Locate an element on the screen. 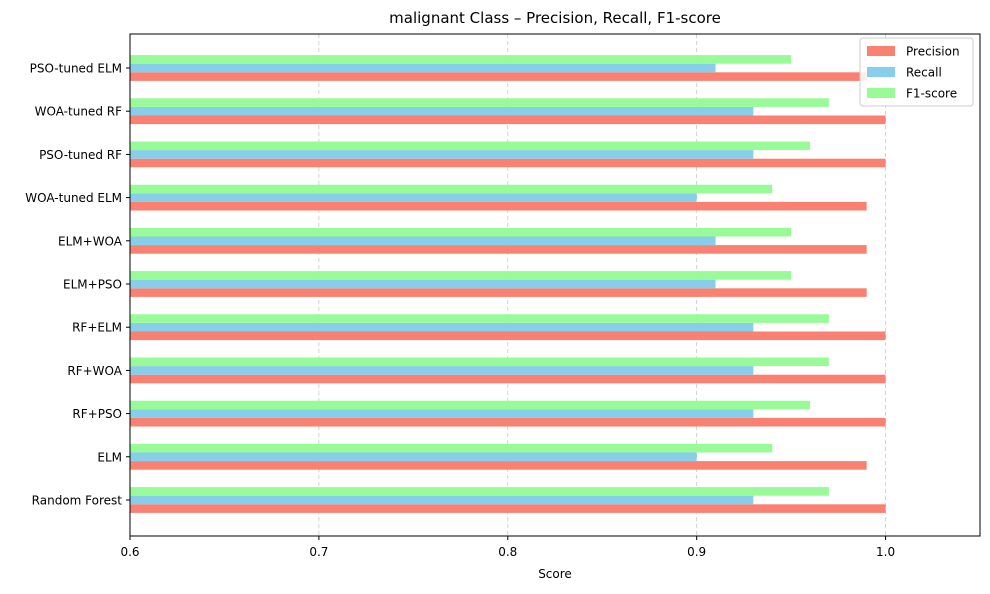 Image resolution: width=990 pixels, height=594 pixels. legend-label: F1-score is located at coordinates (931, 94).